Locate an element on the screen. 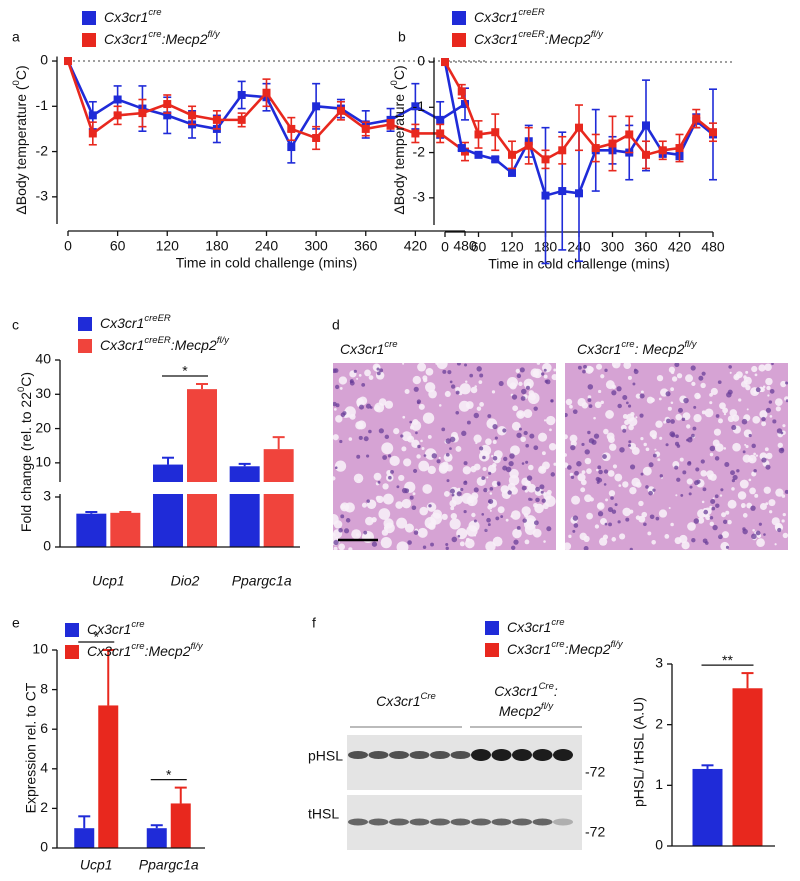 This screenshot has height=881, width=800. significance-label: * is located at coordinates (185, 371).